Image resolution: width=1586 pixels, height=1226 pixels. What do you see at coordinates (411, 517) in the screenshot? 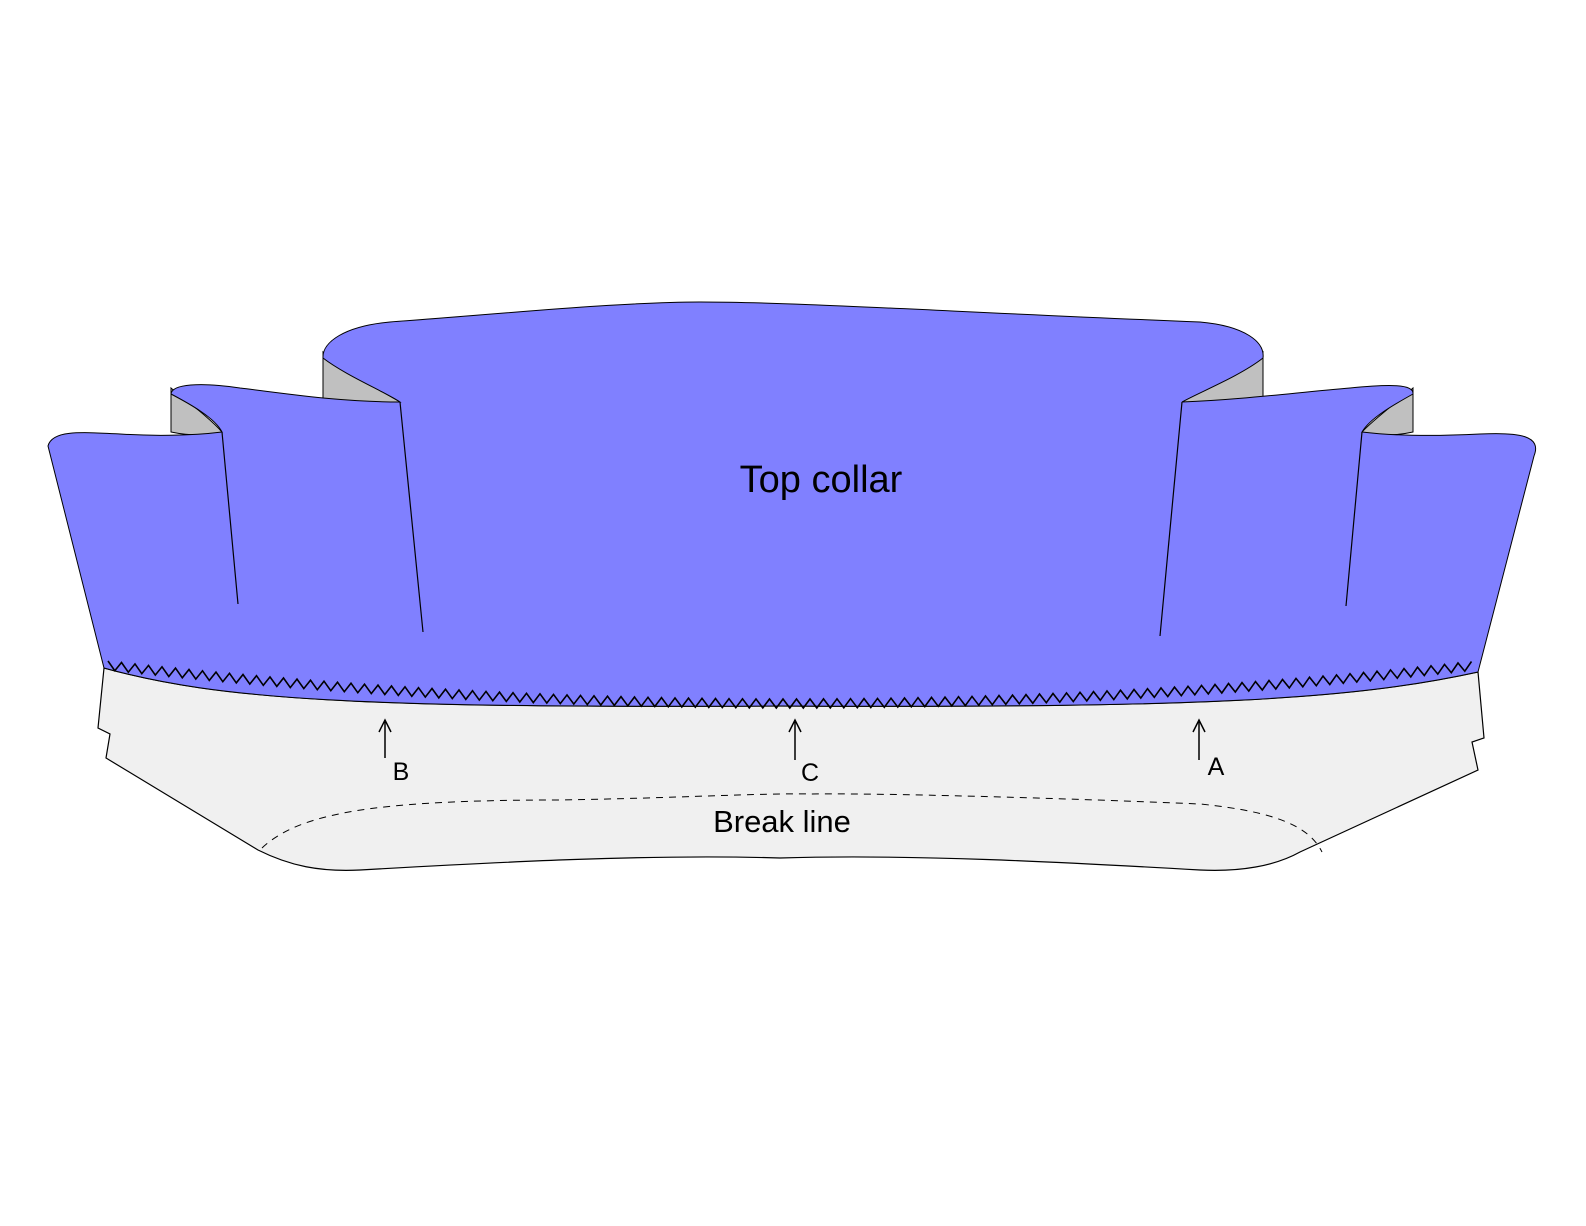
I see `fold-crease-left-center` at bounding box center [411, 517].